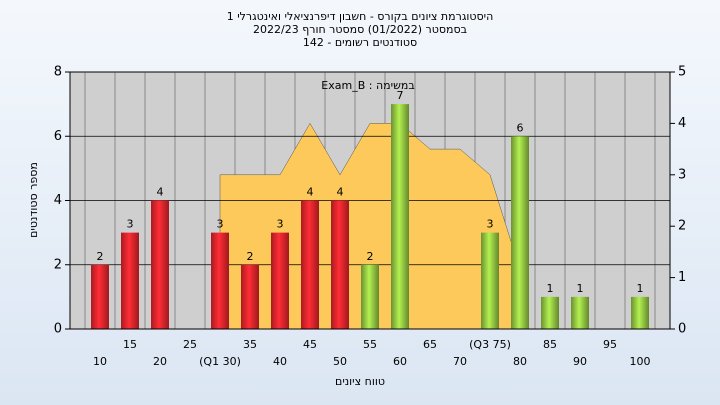  What do you see at coordinates (610, 344) in the screenshot?
I see `x-tick-label: 95` at bounding box center [610, 344].